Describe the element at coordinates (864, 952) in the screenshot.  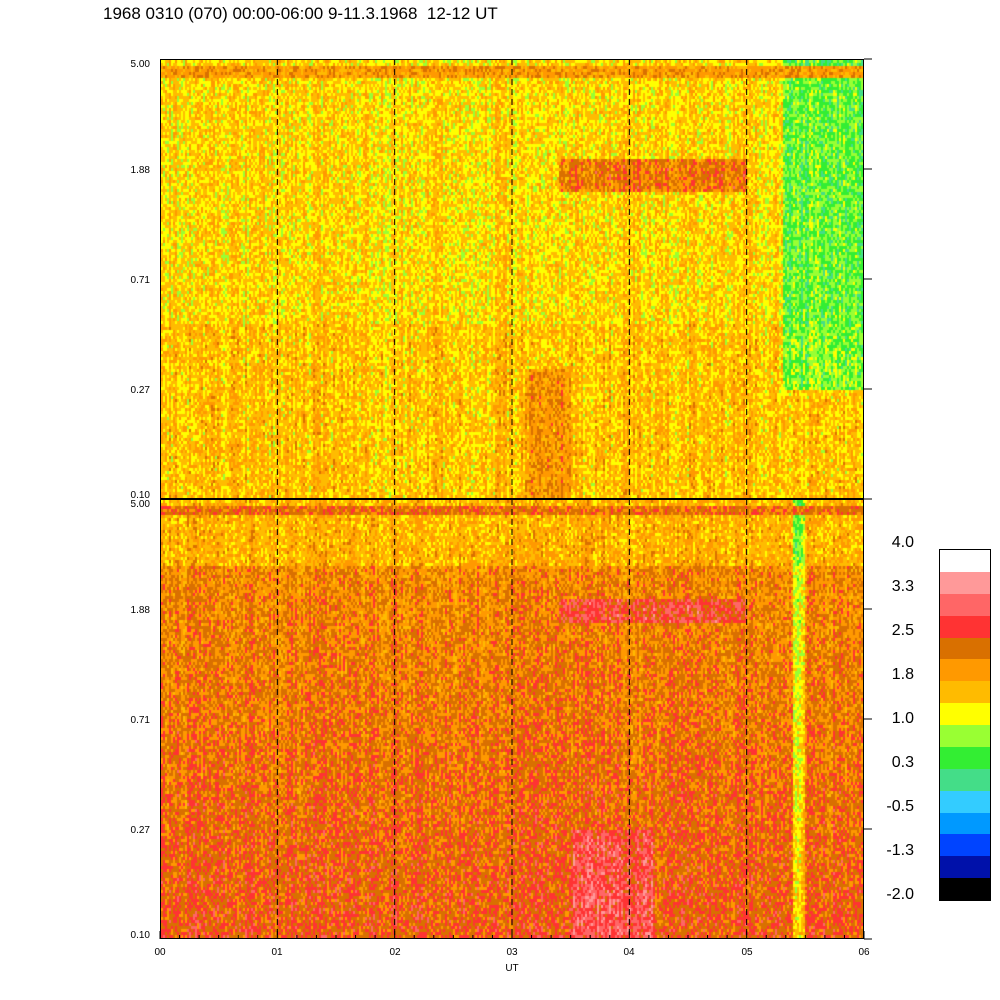
I see `x-tick-6: 06` at that location.